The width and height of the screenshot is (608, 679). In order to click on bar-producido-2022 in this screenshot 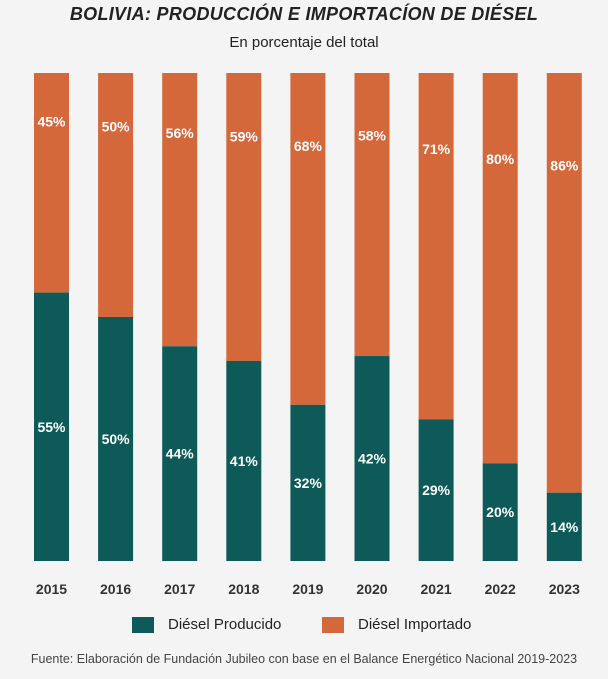, I will do `click(500, 512)`.